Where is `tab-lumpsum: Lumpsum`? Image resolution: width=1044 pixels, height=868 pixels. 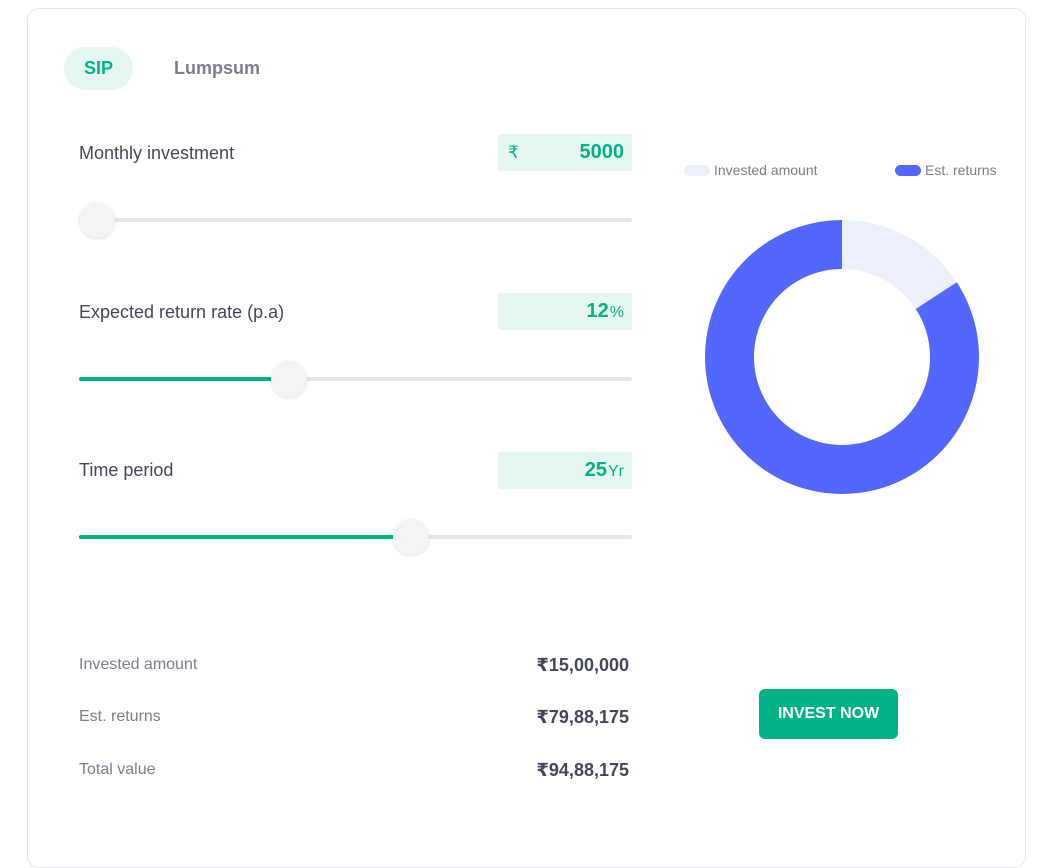 tab-lumpsum: Lumpsum is located at coordinates (216, 68).